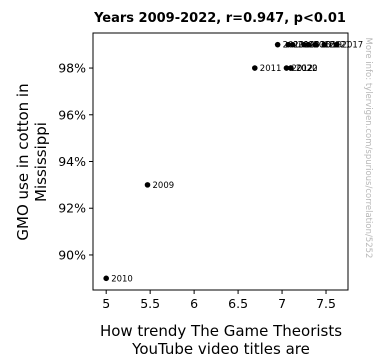 The width and height of the screenshot is (375, 358). What do you see at coordinates (23, 161) in the screenshot?
I see `y-axis-title-line-1: GMO use in cotton in` at bounding box center [23, 161].